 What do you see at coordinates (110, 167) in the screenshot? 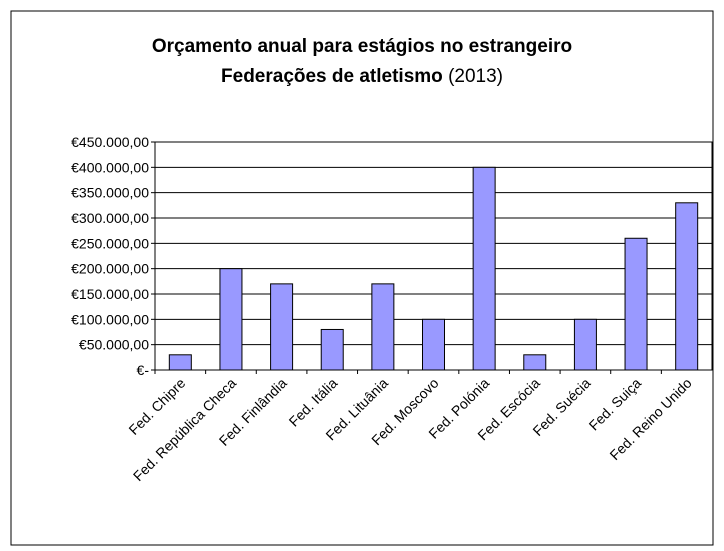
I see `y-tick-label: €400.000,00` at bounding box center [110, 167].